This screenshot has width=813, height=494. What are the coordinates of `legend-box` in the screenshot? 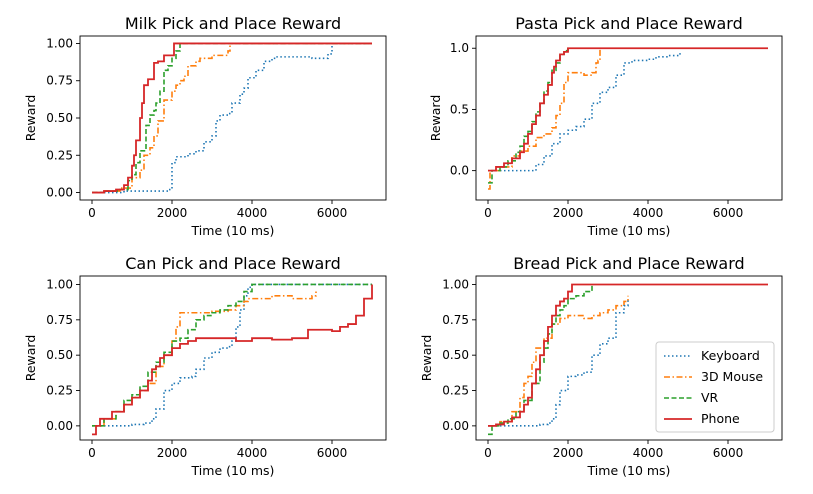 It's located at (715, 387).